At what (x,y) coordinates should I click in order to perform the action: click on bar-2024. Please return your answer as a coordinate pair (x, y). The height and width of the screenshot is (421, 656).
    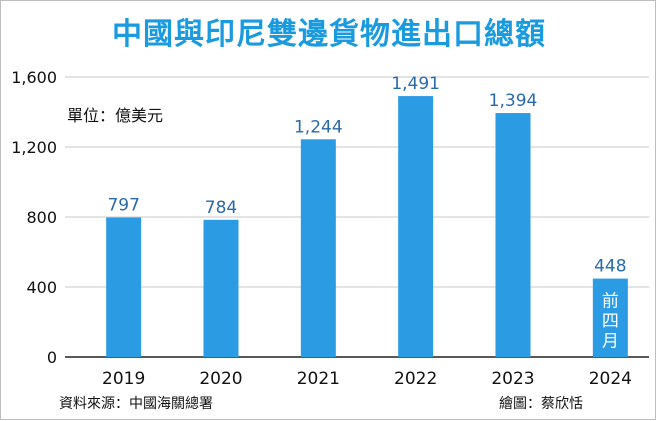
    Looking at the image, I should click on (610, 317).